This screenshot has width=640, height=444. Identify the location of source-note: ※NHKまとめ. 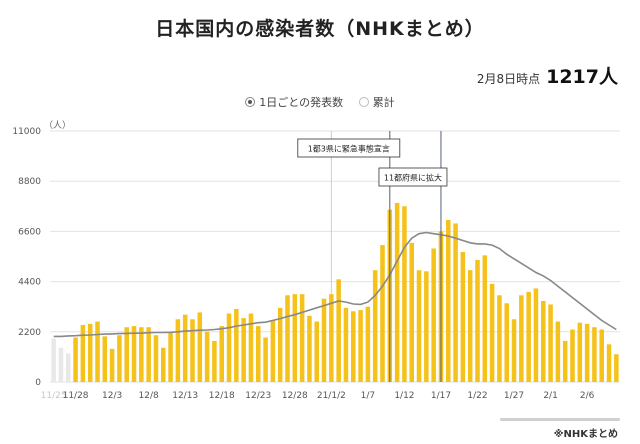
(585, 434).